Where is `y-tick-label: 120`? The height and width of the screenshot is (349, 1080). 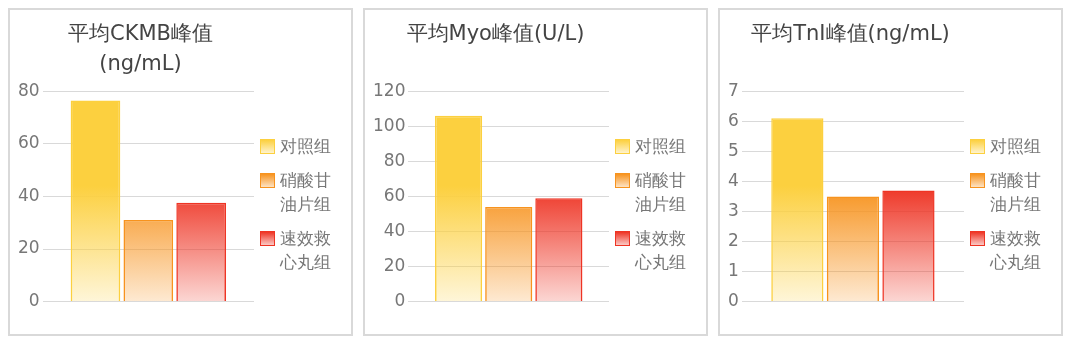
y-tick-label: 120 is located at coordinates (389, 89).